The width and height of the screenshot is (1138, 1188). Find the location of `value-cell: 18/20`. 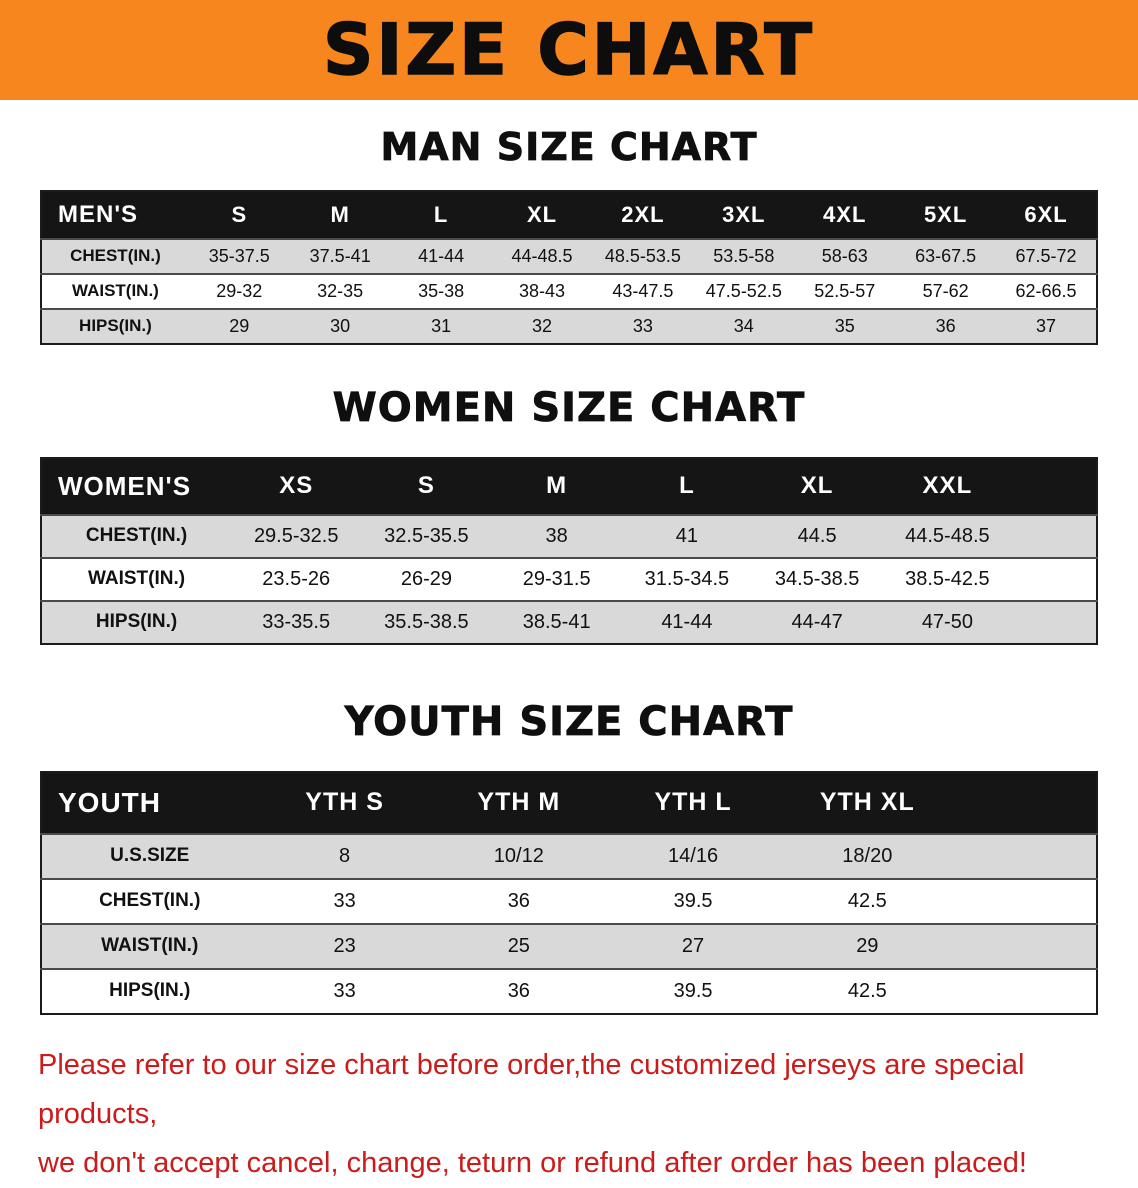

value-cell: 18/20 is located at coordinates (867, 855).